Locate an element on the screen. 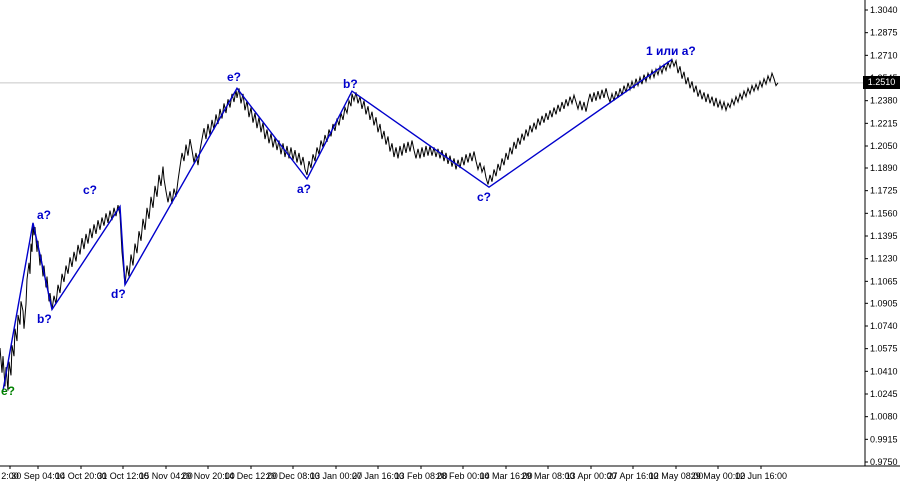 The width and height of the screenshot is (900, 485). x-axis-label: 15 Nov 04:00 is located at coordinates (166, 476).